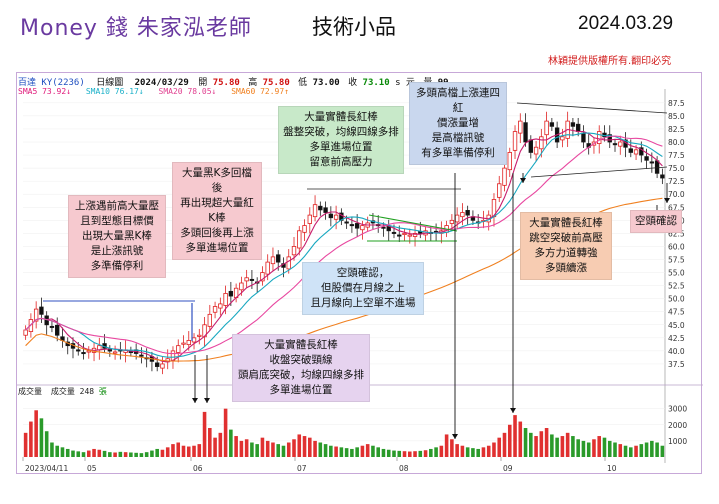 The width and height of the screenshot is (719, 504). I want to click on x-tick-label: 08, so click(404, 468).